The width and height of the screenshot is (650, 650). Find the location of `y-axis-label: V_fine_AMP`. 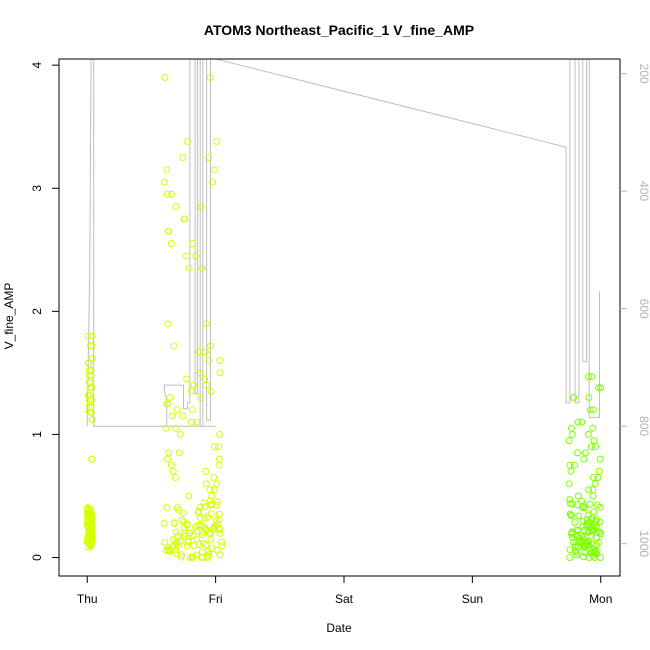

y-axis-label: V_fine_AMP is located at coordinates (9, 316).